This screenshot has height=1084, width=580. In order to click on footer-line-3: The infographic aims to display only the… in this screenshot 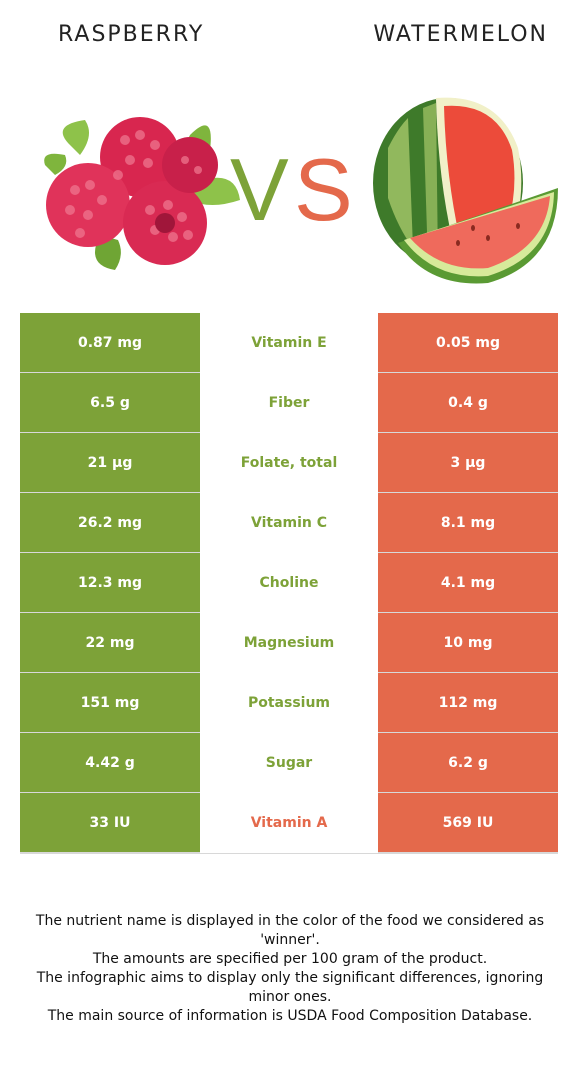, I will do `click(290, 987)`.